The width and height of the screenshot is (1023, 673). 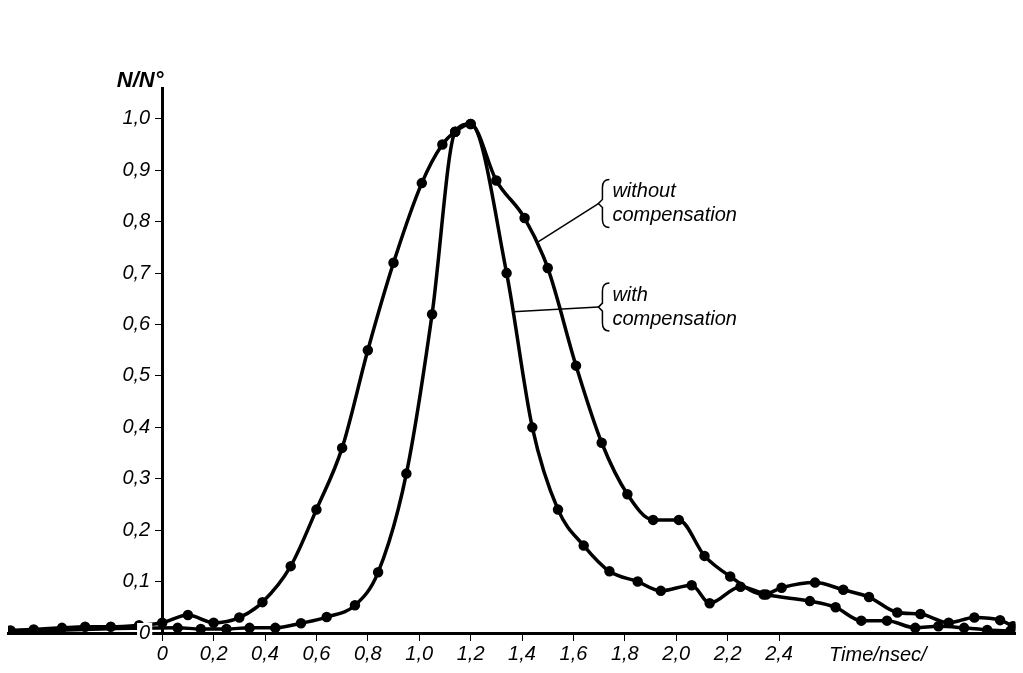 What do you see at coordinates (136, 528) in the screenshot?
I see `y-tick-label: 0,2` at bounding box center [136, 528].